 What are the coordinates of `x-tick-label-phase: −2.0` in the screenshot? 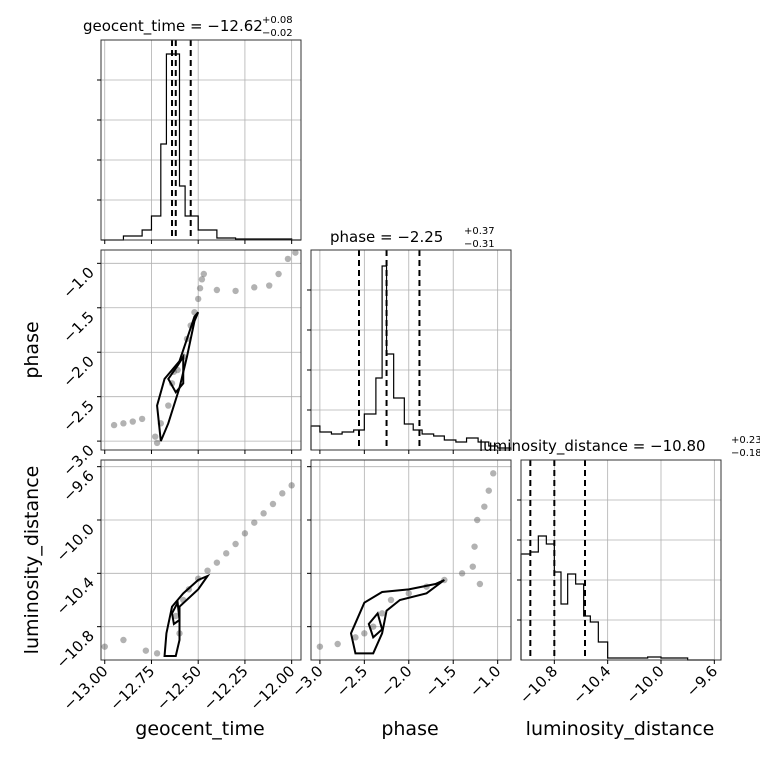 It's located at (396, 681).